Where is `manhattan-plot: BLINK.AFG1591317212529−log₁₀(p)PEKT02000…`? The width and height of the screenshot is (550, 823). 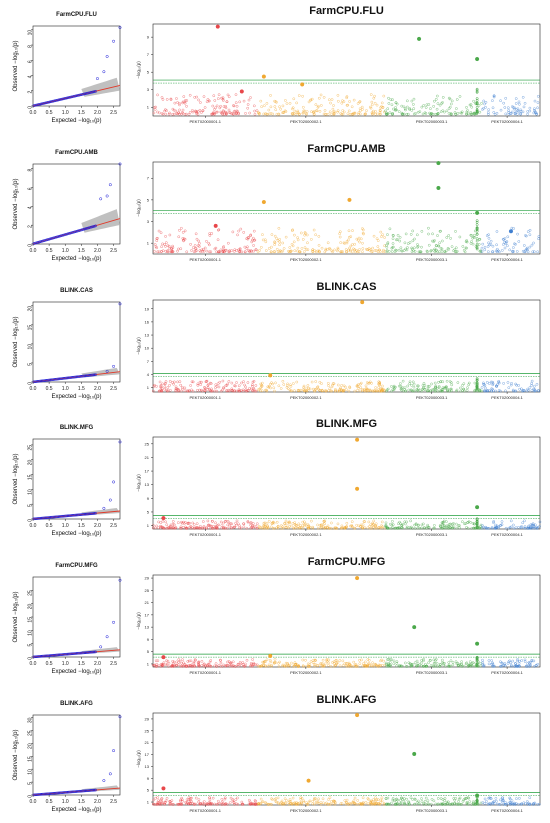 manhattan-plot: BLINK.AFG1591317212529−log₁₀(p)PEKT02000… is located at coordinates (338, 753).